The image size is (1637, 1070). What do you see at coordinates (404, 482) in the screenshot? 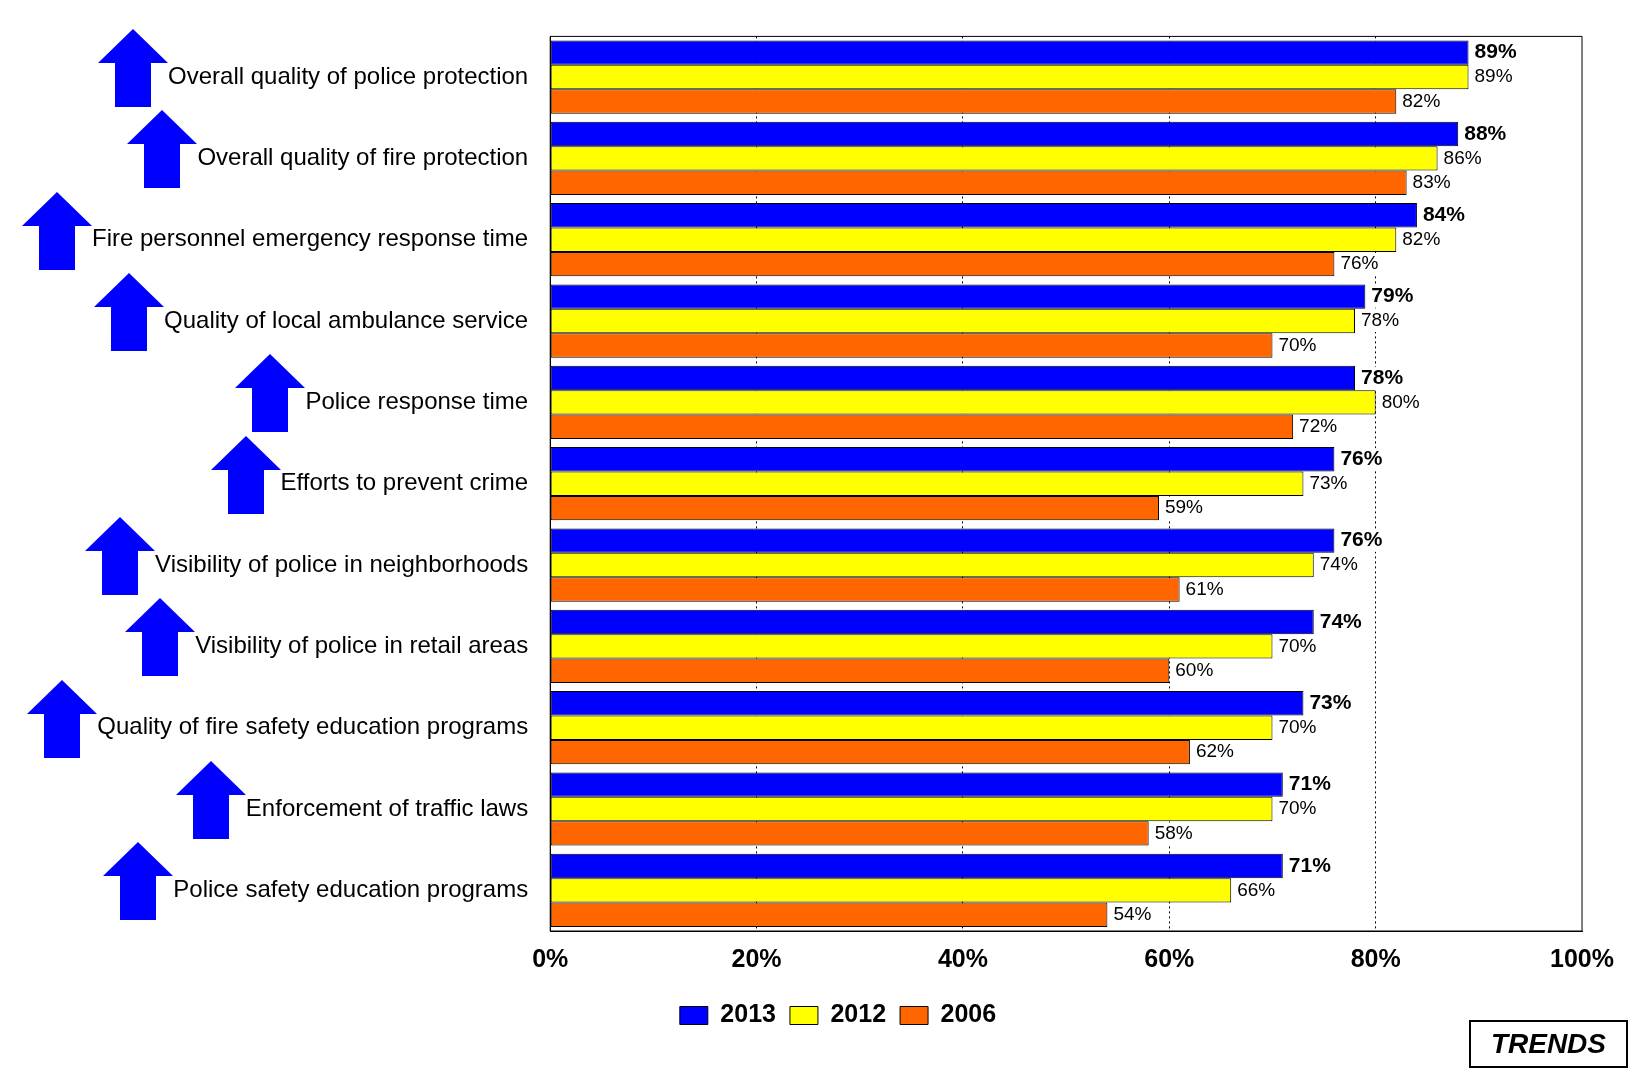
I see `y-tick-label: Efforts to prevent crime` at bounding box center [404, 482].